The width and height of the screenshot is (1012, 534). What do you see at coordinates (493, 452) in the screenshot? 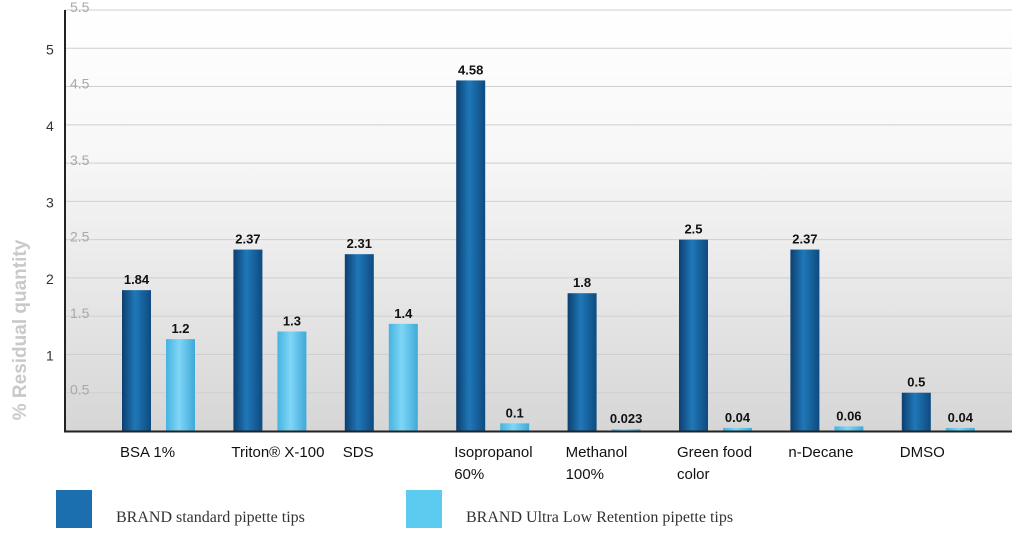
I see `x-tick-label: Isopropanol` at bounding box center [493, 452].